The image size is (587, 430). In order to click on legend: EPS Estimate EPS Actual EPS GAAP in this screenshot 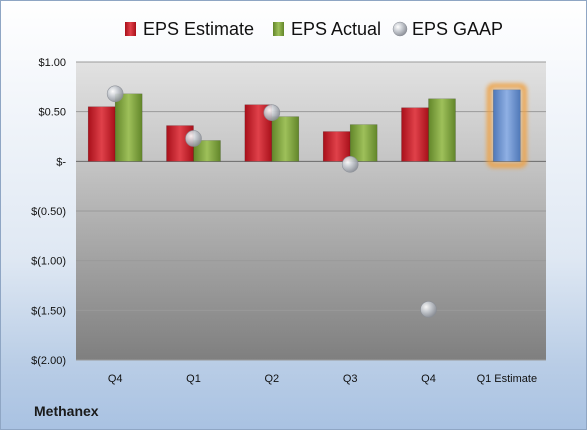, I will do `click(314, 29)`.